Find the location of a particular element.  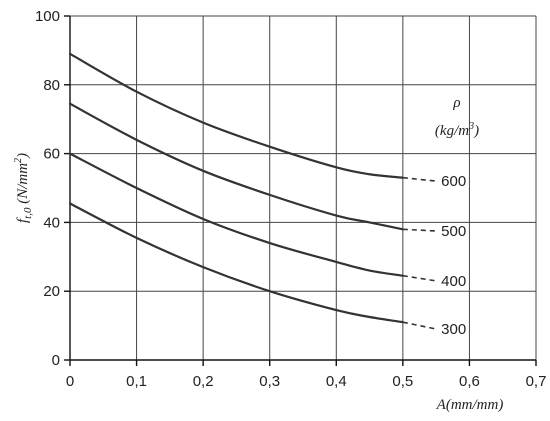

series-label-600: 600 is located at coordinates (453, 181).